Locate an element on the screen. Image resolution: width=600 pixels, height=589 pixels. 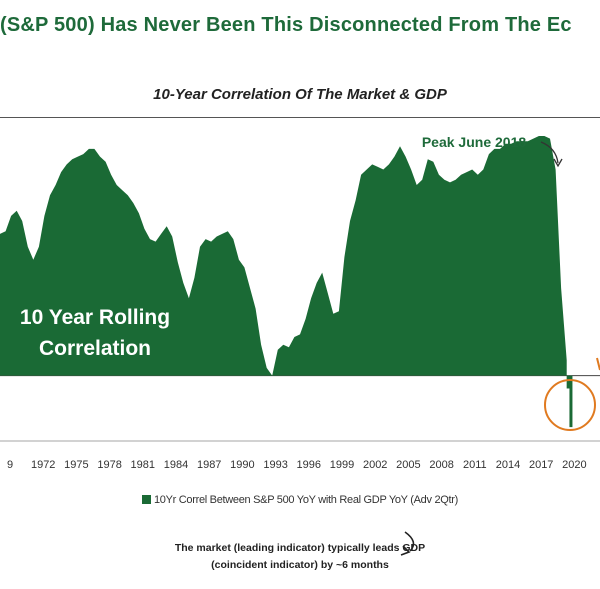
x-tick-label: 2011 is located at coordinates (475, 465).